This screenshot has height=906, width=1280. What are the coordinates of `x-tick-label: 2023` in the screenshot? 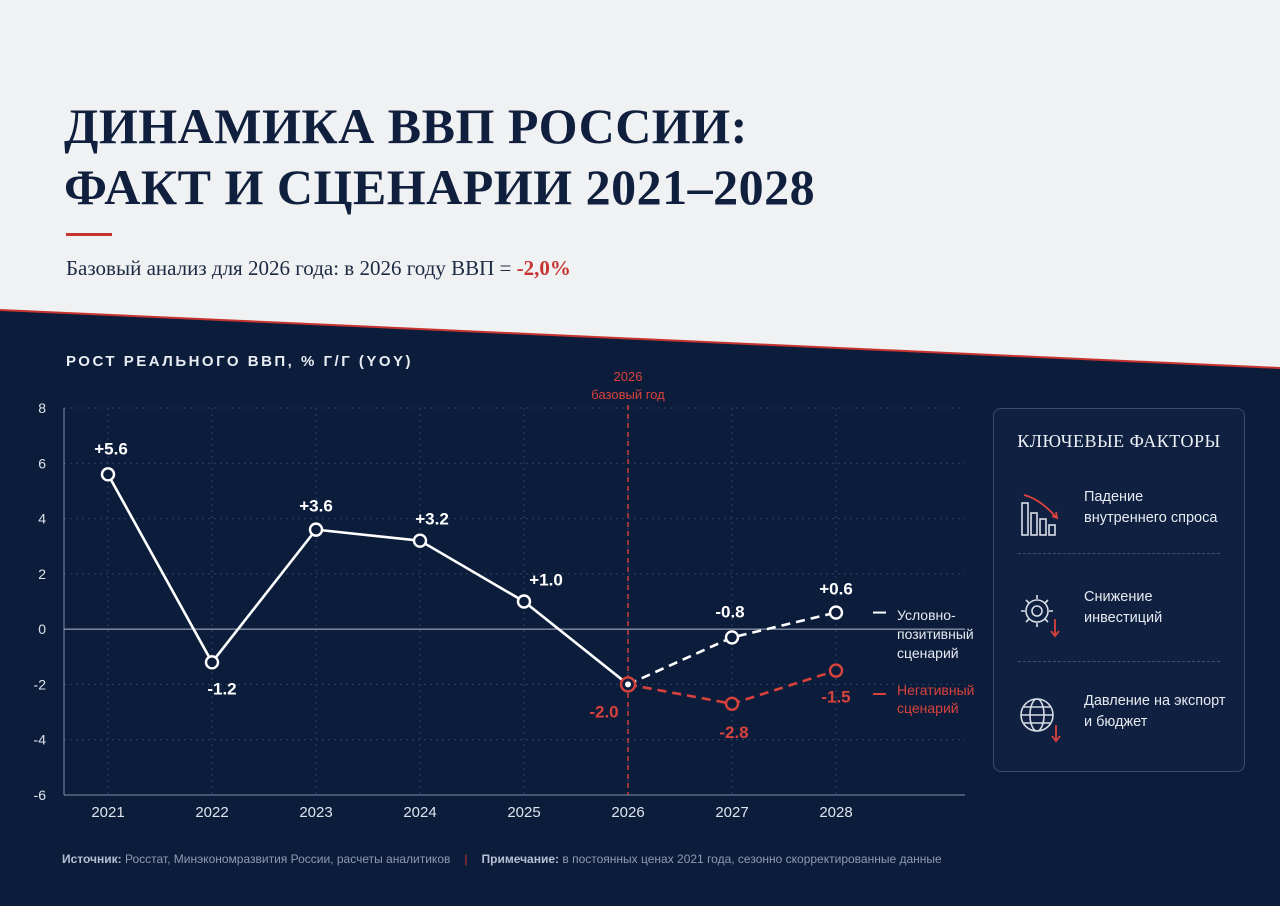 It's located at (315, 812).